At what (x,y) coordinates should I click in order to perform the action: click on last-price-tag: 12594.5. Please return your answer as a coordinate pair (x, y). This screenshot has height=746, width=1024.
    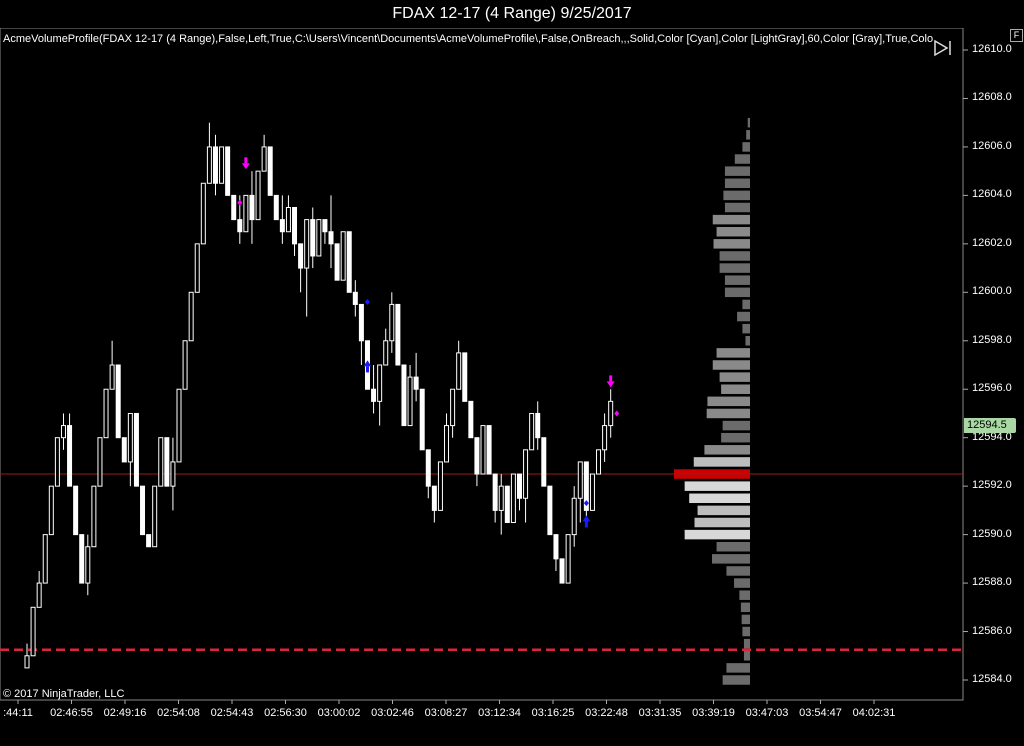
    Looking at the image, I should click on (990, 425).